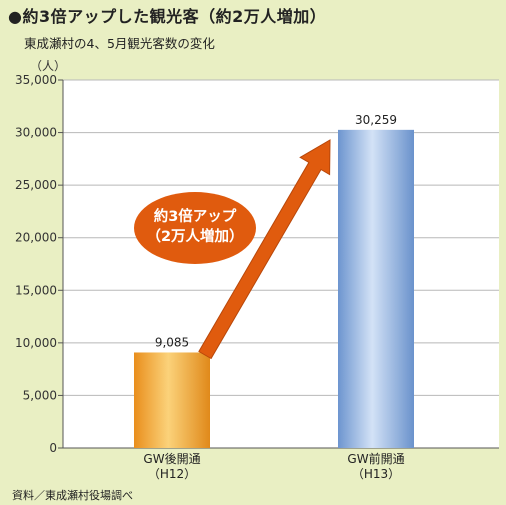 This screenshot has height=505, width=506. What do you see at coordinates (72, 495) in the screenshot?
I see `source-note: 資料／東成瀬村役場調べ` at bounding box center [72, 495].